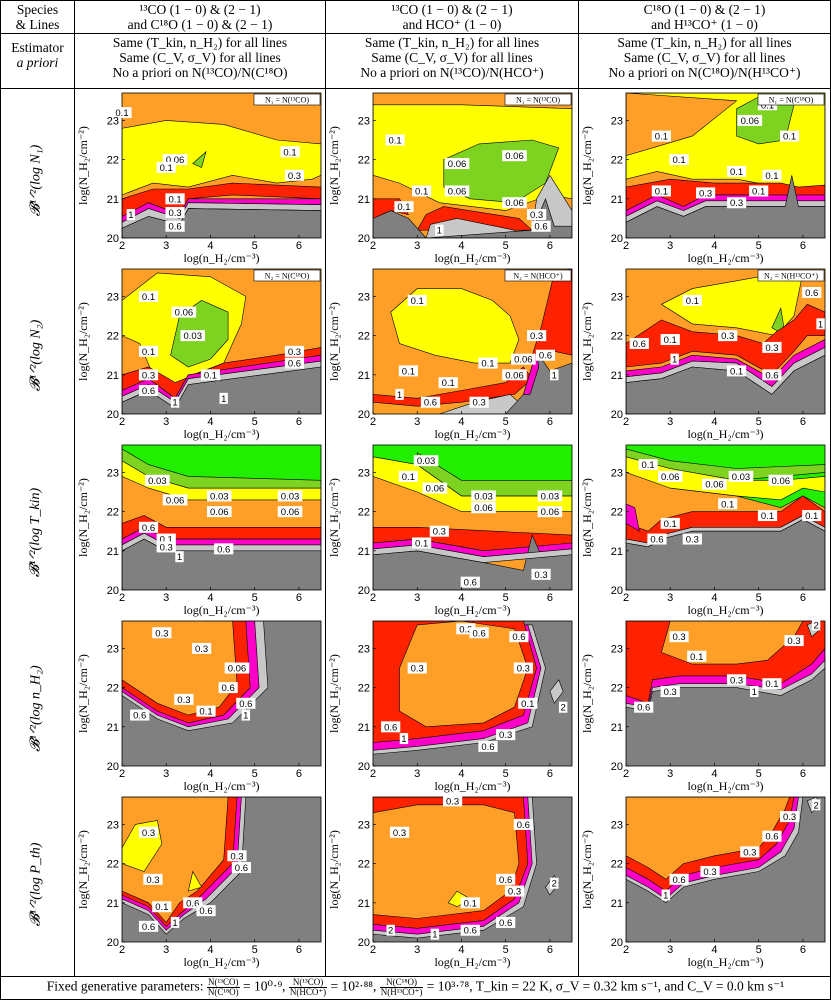  Describe the element at coordinates (538, 100) in the screenshot. I see `legend-text: N₁ = N(¹³CO)` at that location.